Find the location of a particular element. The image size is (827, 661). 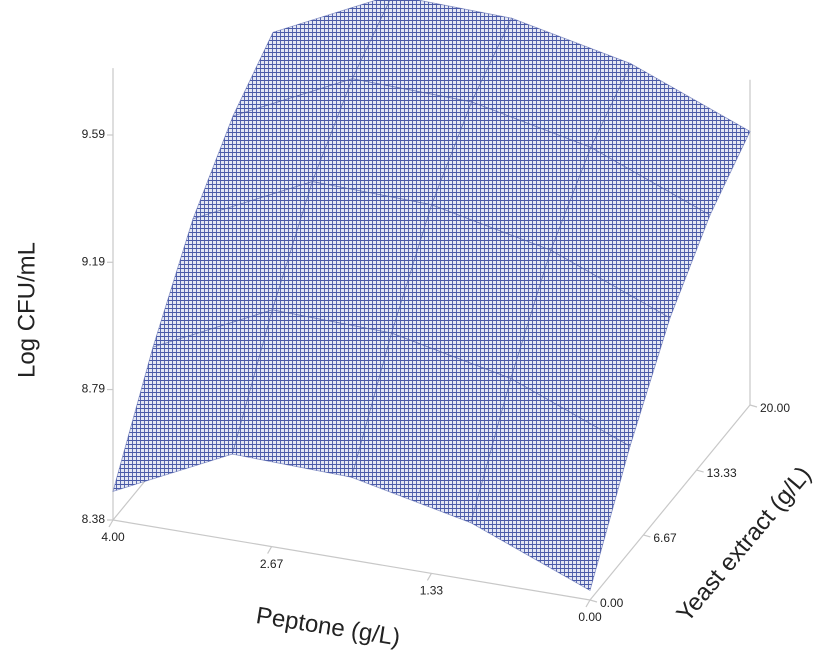

z-tick-label: 8.38 is located at coordinates (94, 519).